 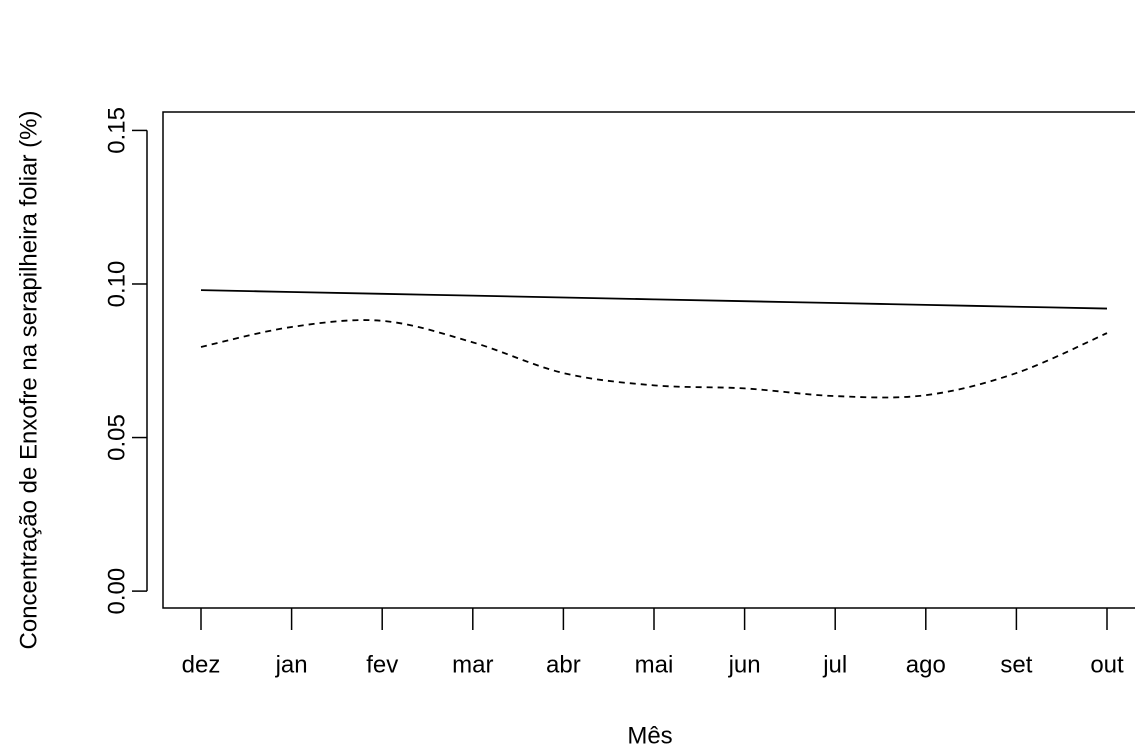 What do you see at coordinates (116, 284) in the screenshot?
I see `y-tick-label: 0.10` at bounding box center [116, 284].